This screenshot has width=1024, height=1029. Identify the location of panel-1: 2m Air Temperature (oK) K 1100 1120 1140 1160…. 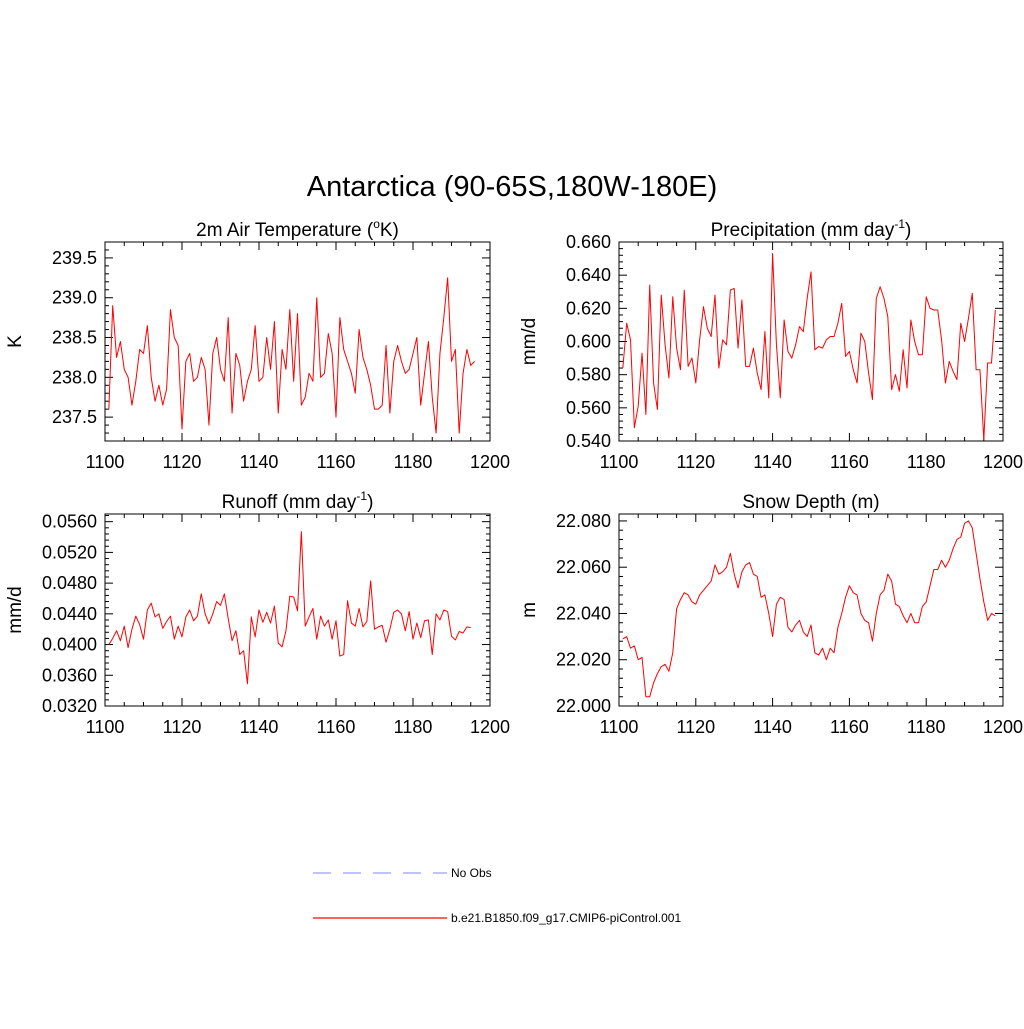
(257, 344).